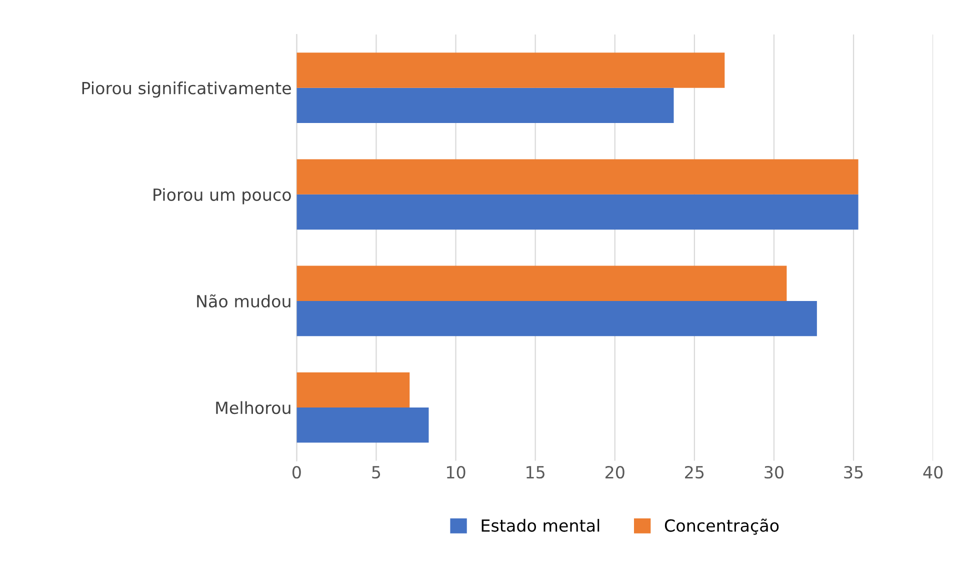  Describe the element at coordinates (614, 472) in the screenshot. I see `x-tick-label: 20` at that location.